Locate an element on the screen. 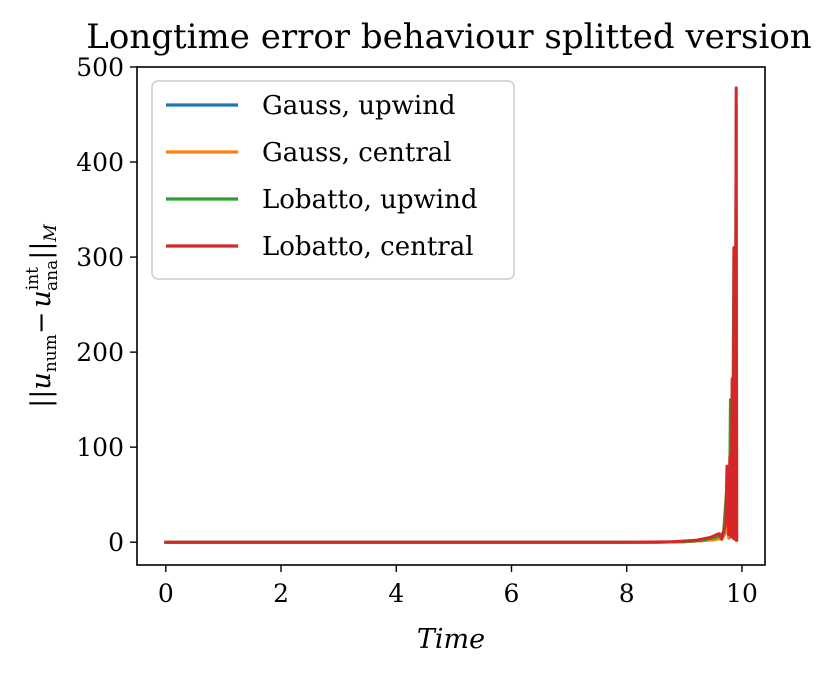  x-tick-label: 0 is located at coordinates (166, 593).